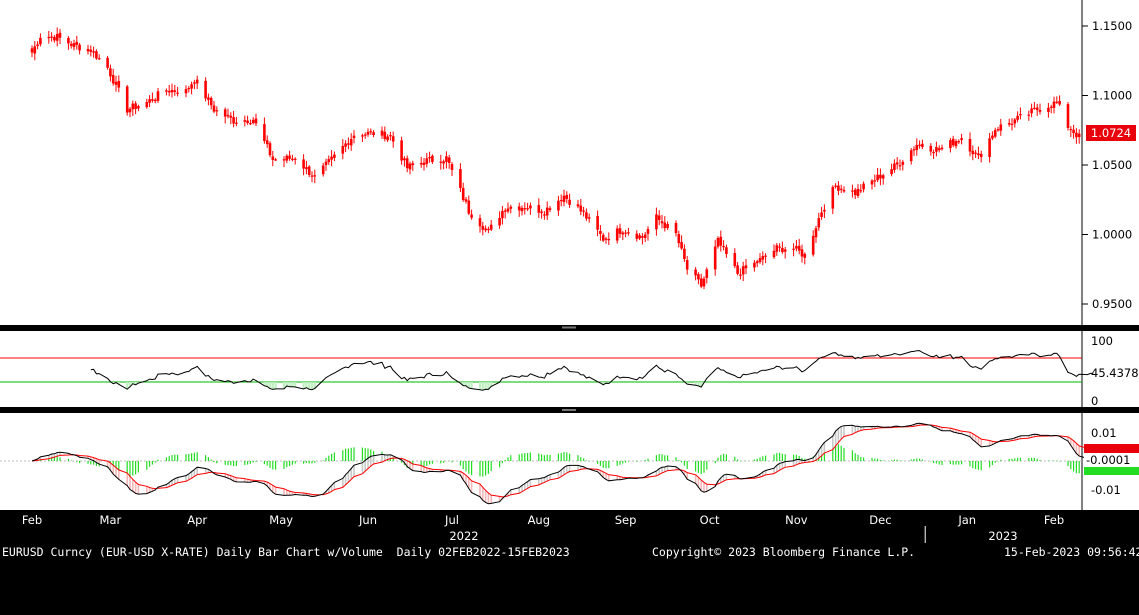  Describe the element at coordinates (626, 520) in the screenshot. I see `month-label: Sep` at that location.